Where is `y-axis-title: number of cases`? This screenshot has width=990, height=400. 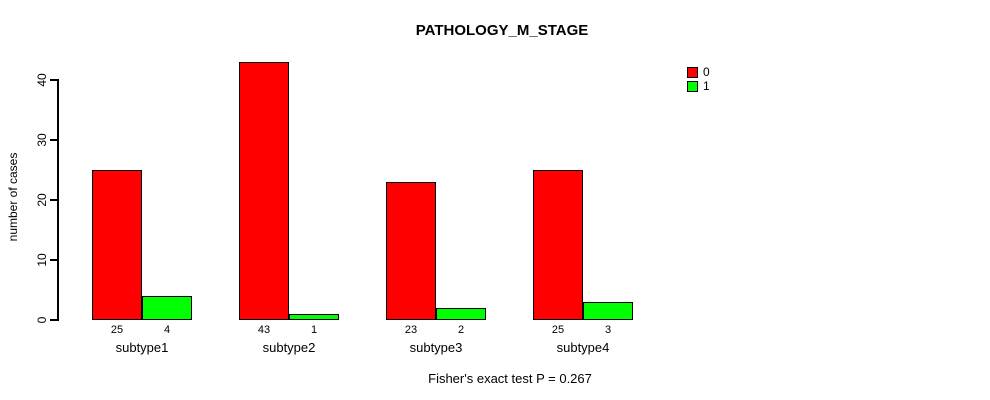 y-axis-title: number of cases is located at coordinates (13, 197).